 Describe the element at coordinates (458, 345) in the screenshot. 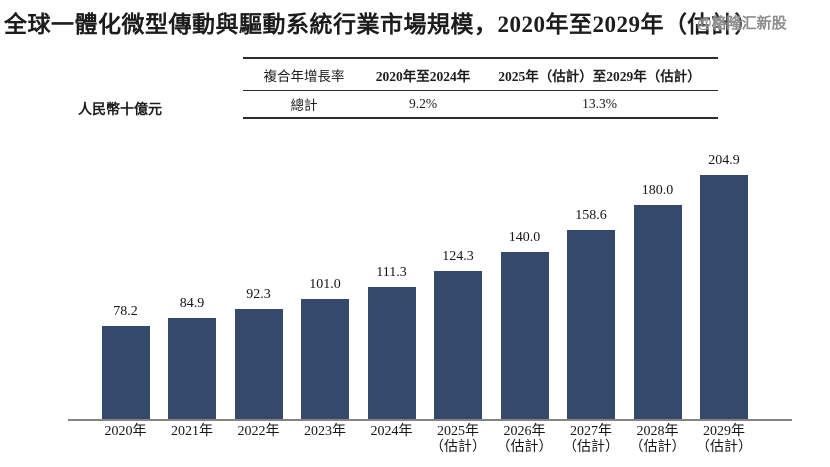

I see `bar-2025` at that location.